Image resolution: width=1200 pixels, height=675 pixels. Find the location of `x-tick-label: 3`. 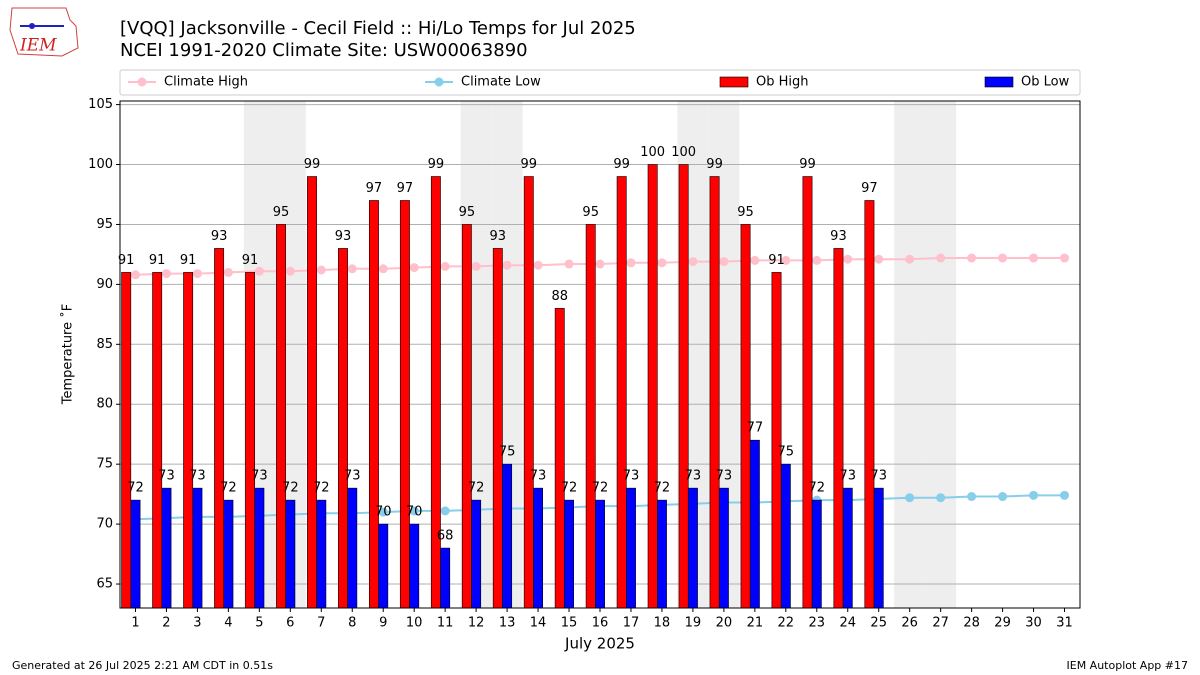

x-tick-label: 3 is located at coordinates (197, 623).